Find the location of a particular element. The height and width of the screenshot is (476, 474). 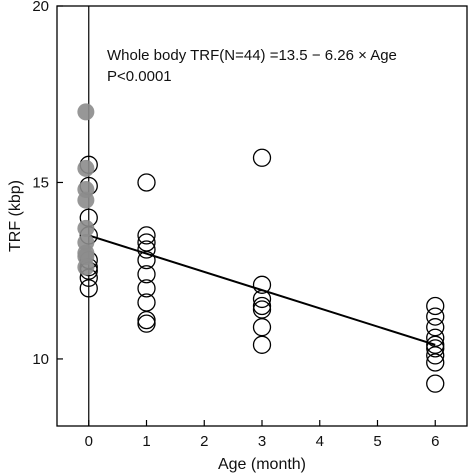

x-tick-label: 1 is located at coordinates (146, 441).